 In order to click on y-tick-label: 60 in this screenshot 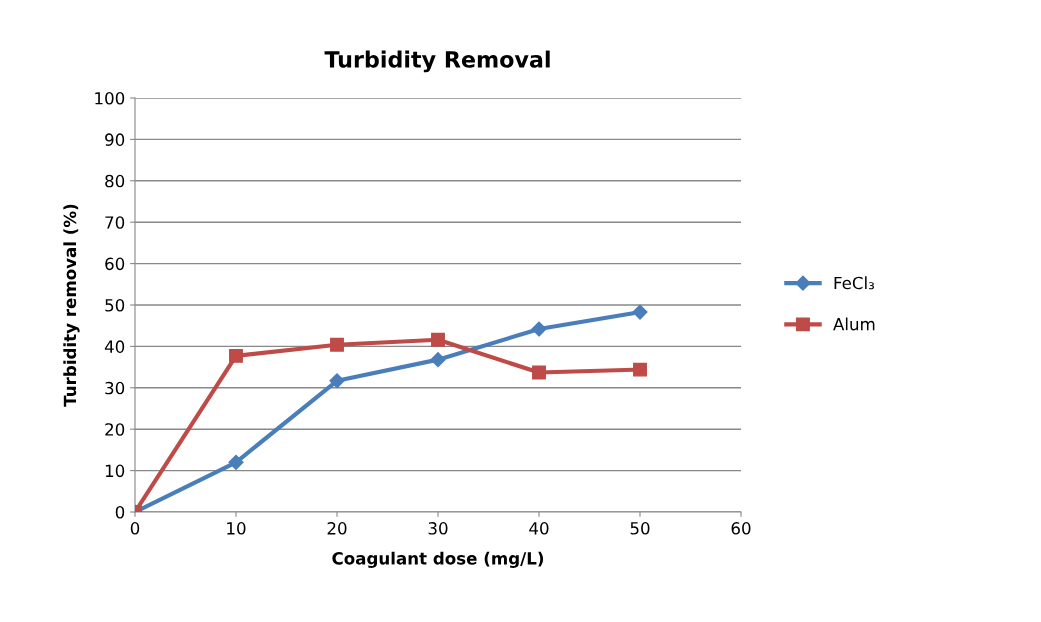, I will do `click(115, 264)`.